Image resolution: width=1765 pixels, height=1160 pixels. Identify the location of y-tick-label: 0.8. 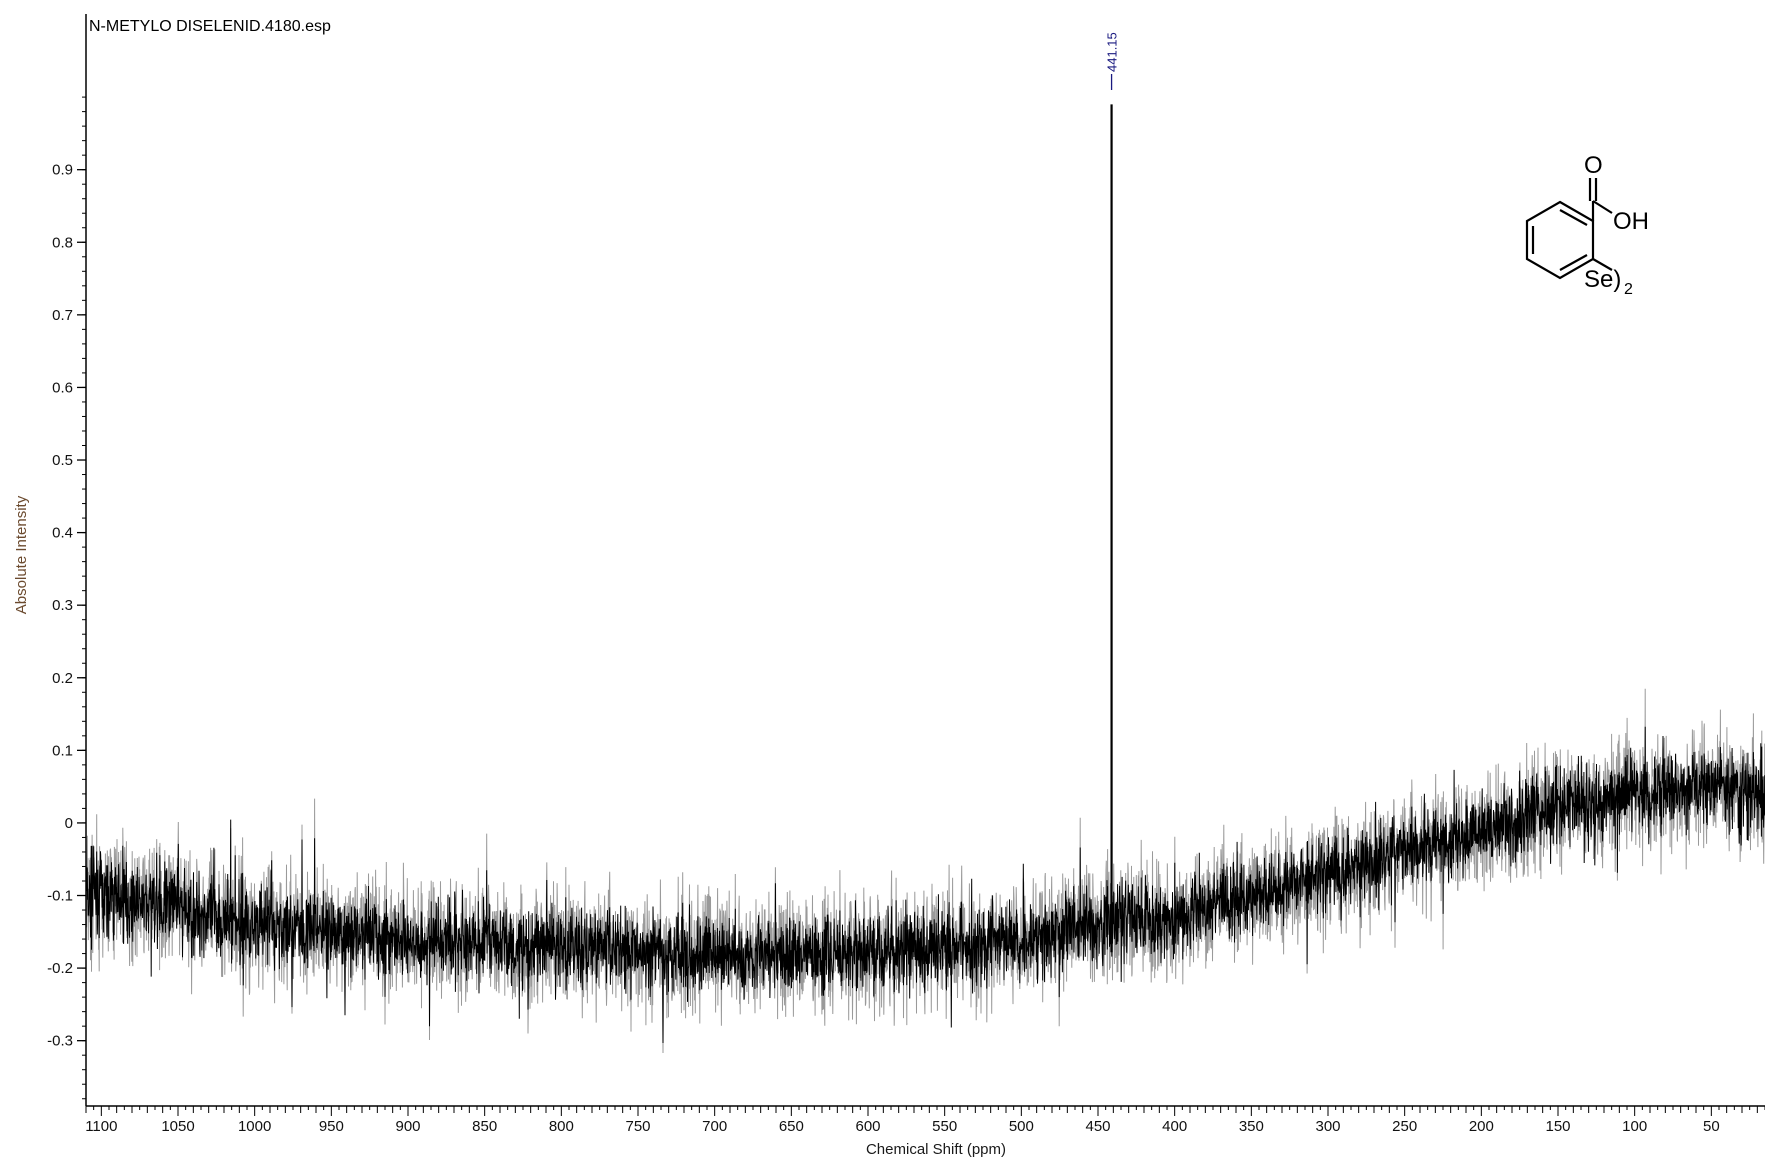
(62, 242).